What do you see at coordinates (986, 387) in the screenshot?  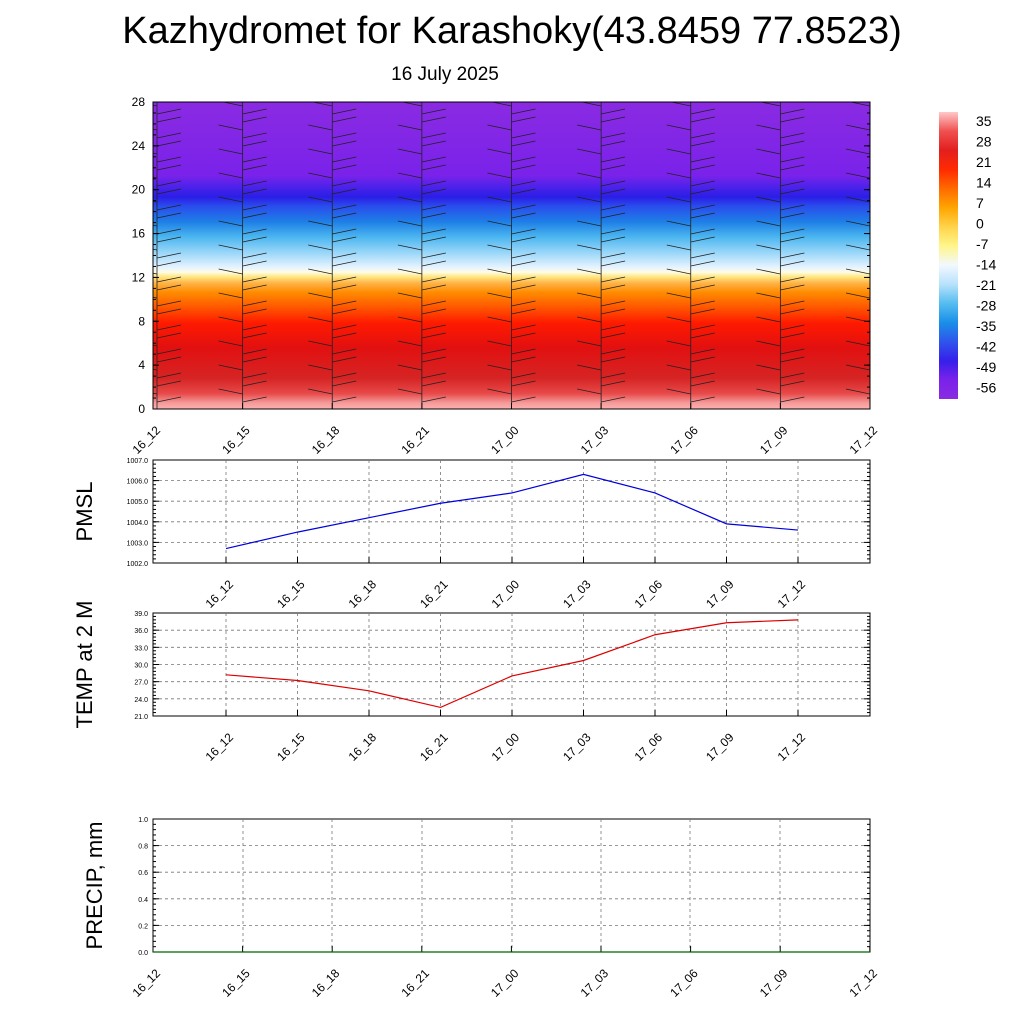 I see `colorbar-label: -56` at bounding box center [986, 387].